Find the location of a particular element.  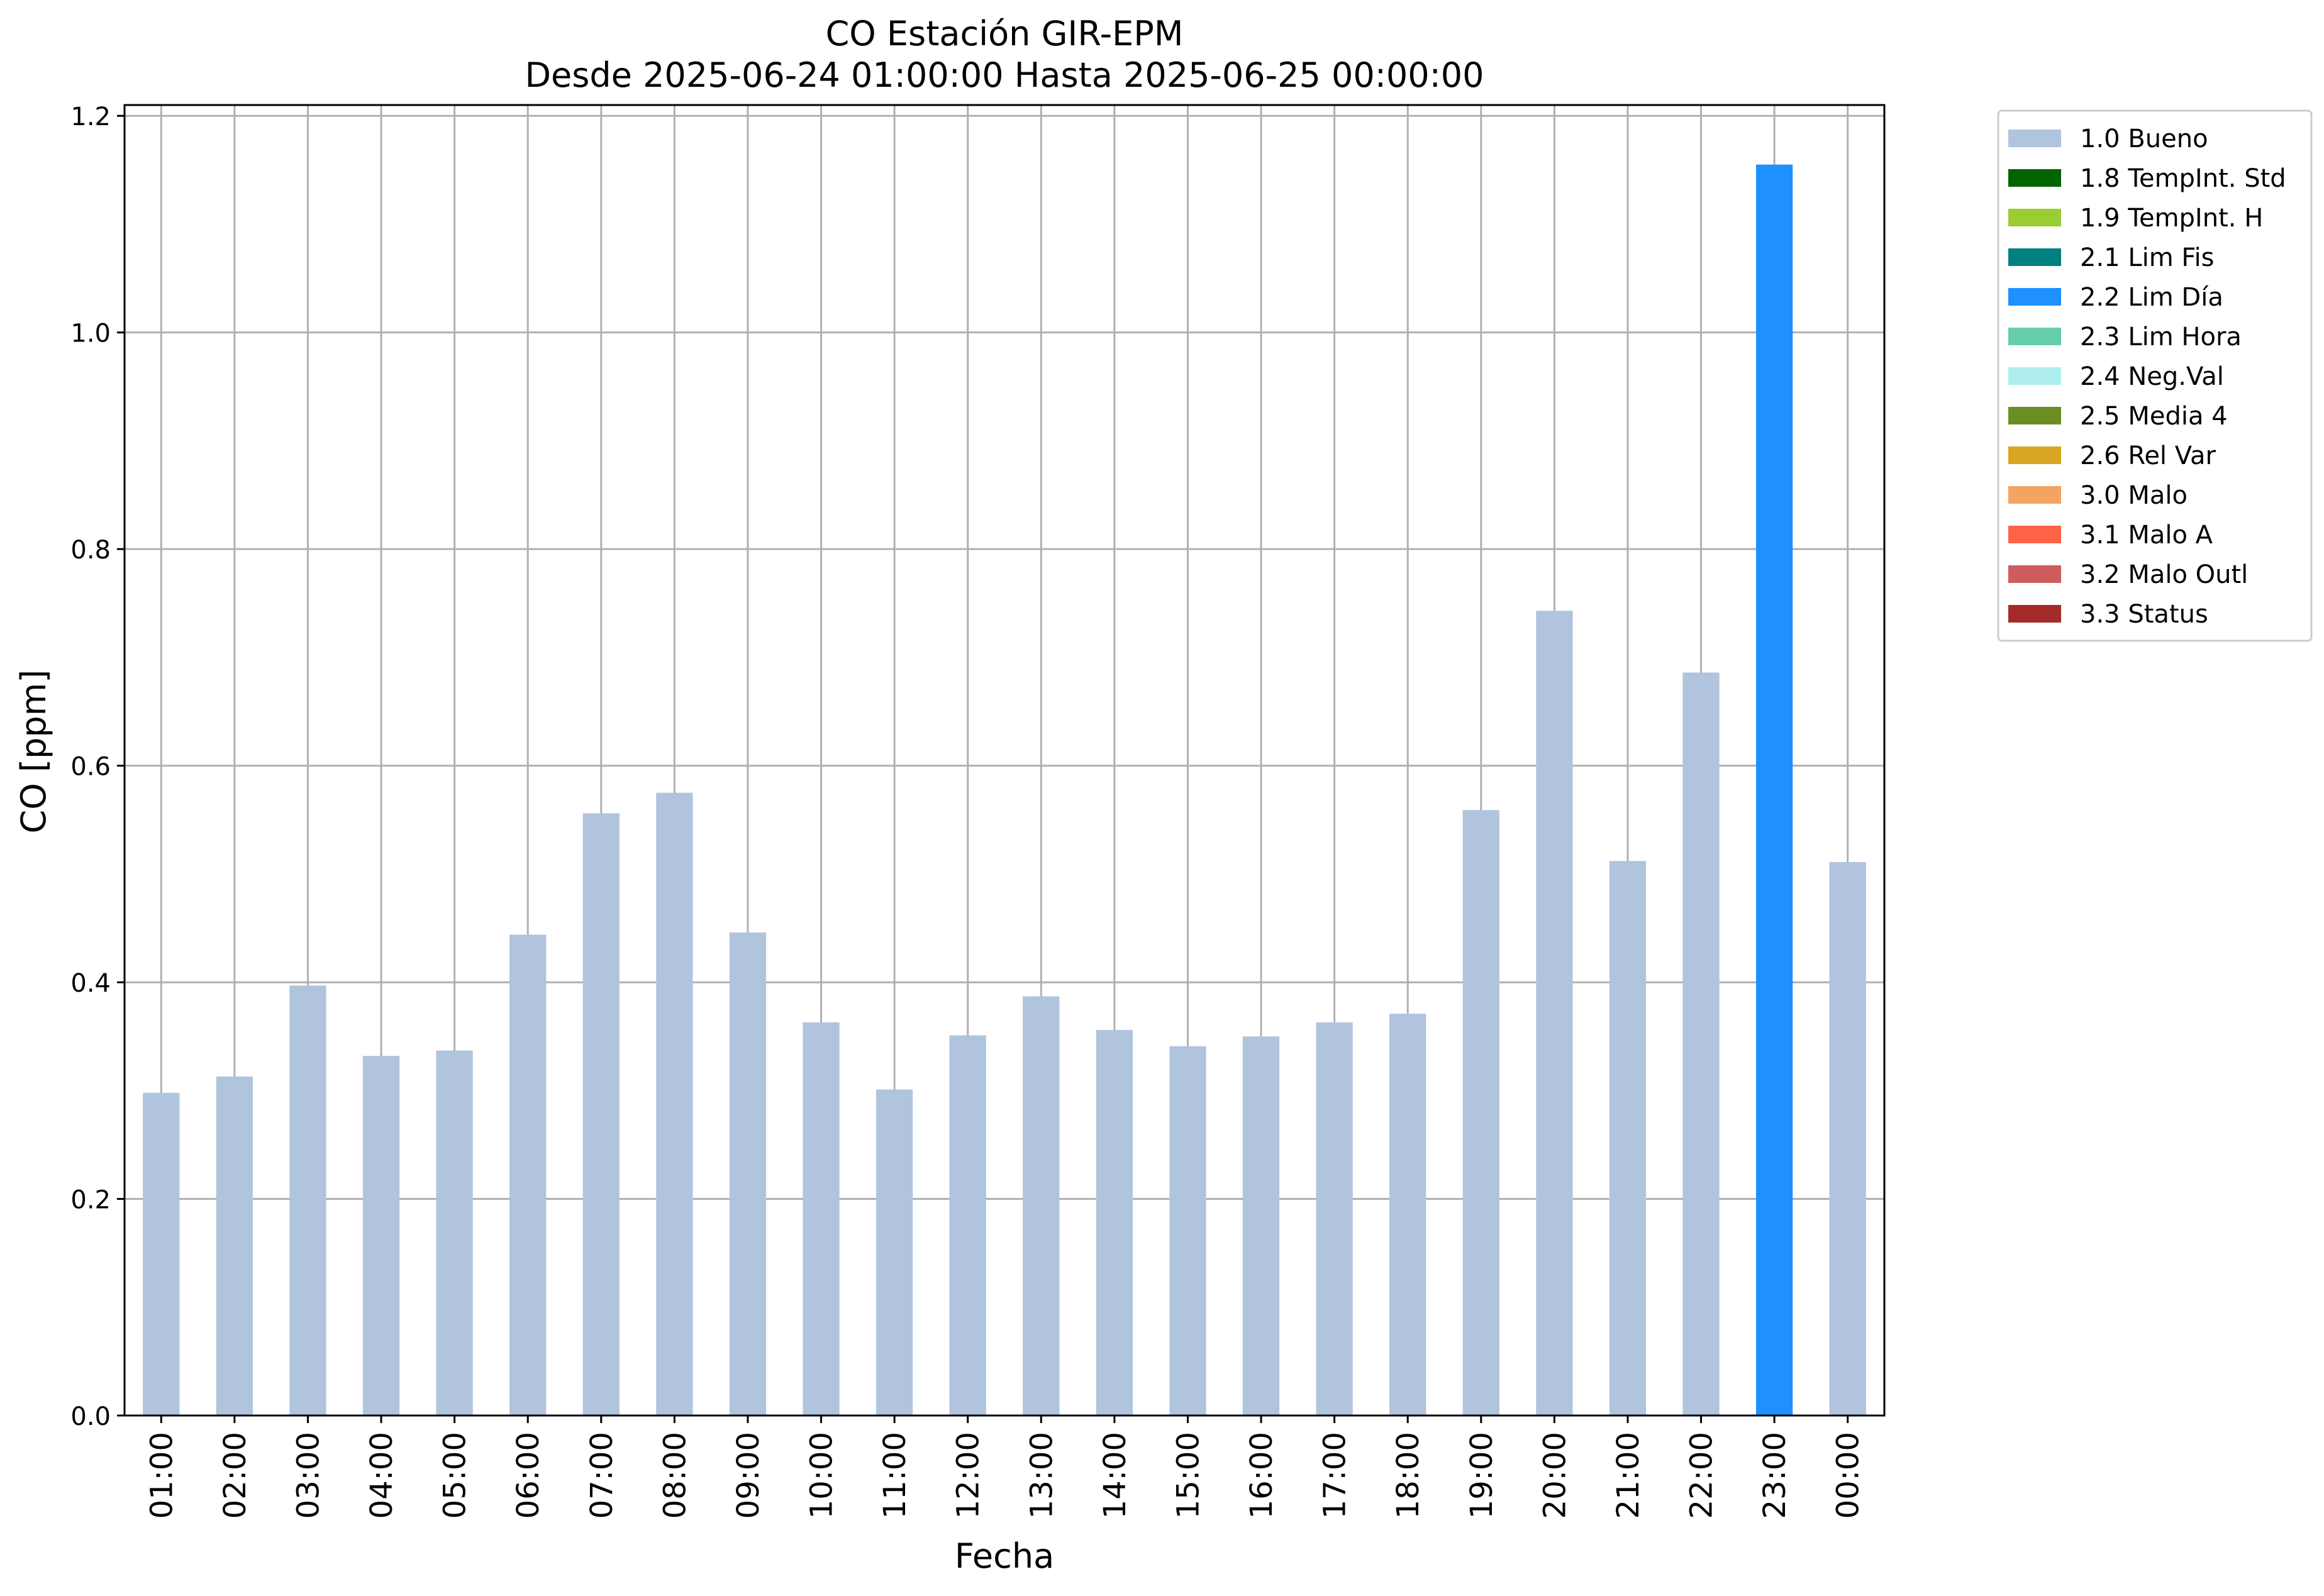

x-tick-label: 00:00 is located at coordinates (1849, 1475).